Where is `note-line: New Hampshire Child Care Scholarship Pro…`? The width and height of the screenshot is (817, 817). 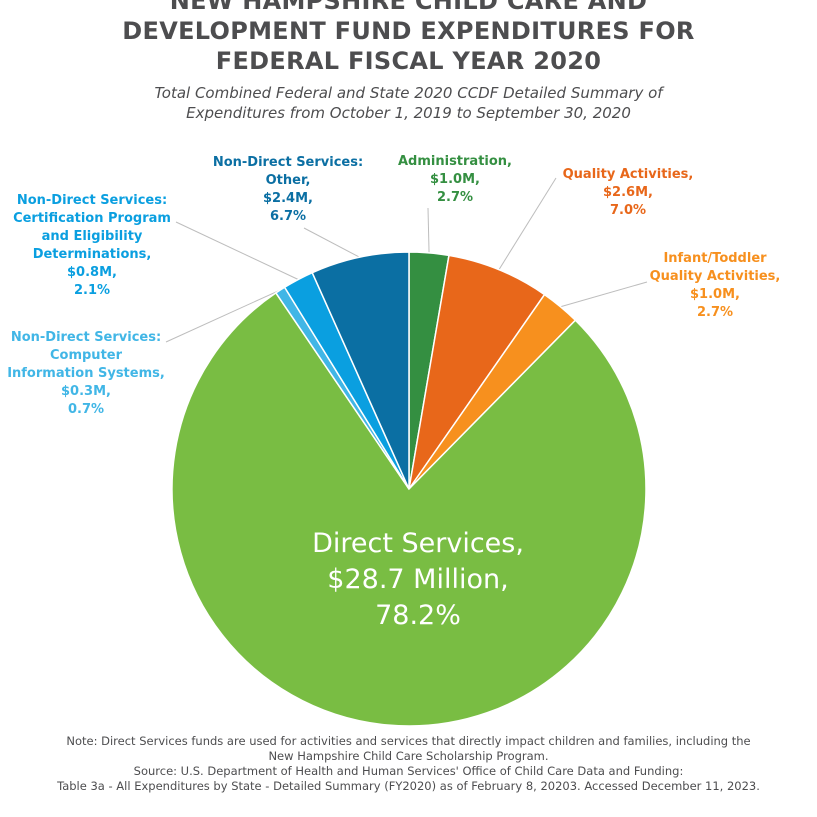
note-line: New Hampshire Child Care Scholarship Pro… is located at coordinates (408, 756).